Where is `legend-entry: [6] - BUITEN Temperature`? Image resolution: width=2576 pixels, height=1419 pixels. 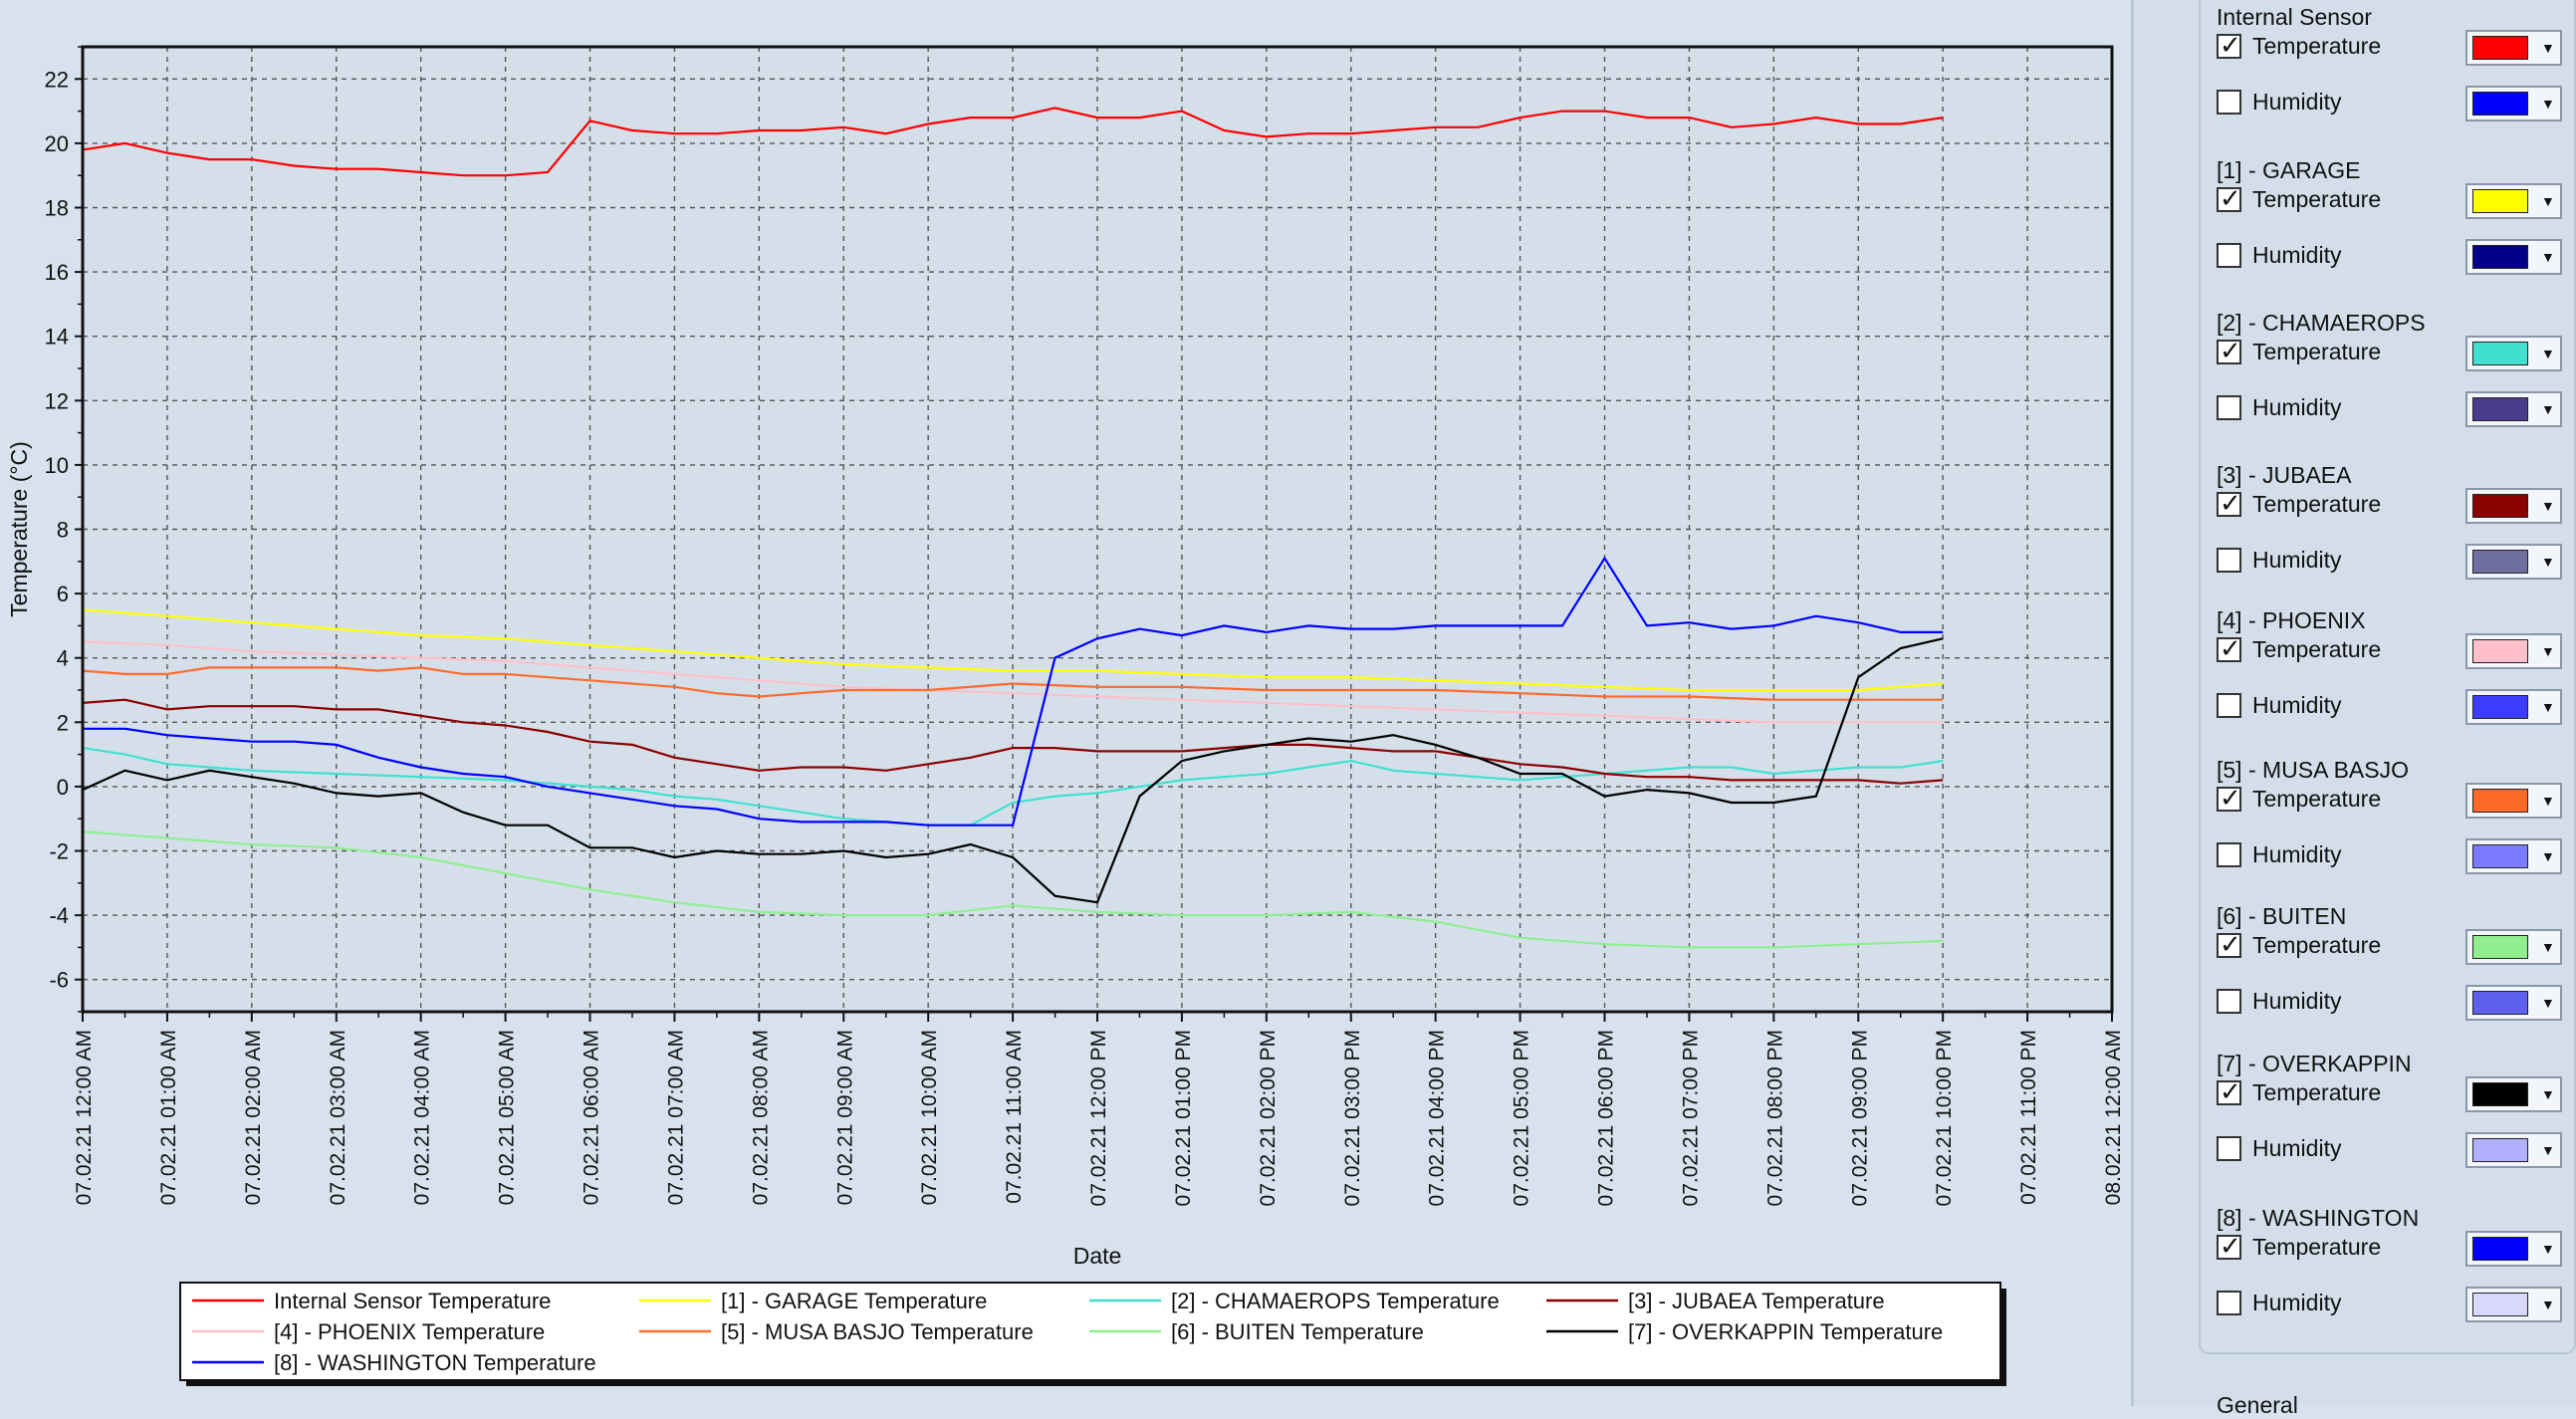 legend-entry: [6] - BUITEN Temperature is located at coordinates (1297, 1332).